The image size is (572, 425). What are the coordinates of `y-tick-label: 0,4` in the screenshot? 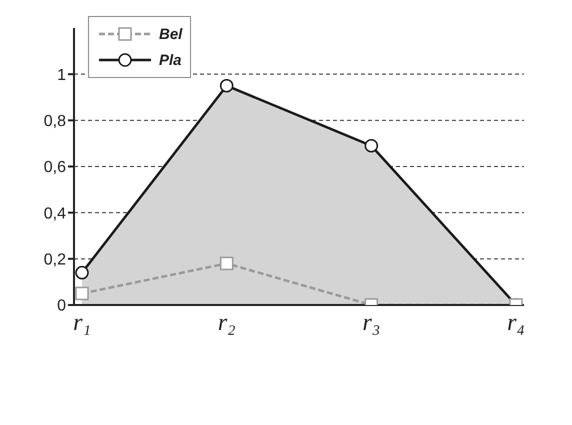 It's located at (55, 213).